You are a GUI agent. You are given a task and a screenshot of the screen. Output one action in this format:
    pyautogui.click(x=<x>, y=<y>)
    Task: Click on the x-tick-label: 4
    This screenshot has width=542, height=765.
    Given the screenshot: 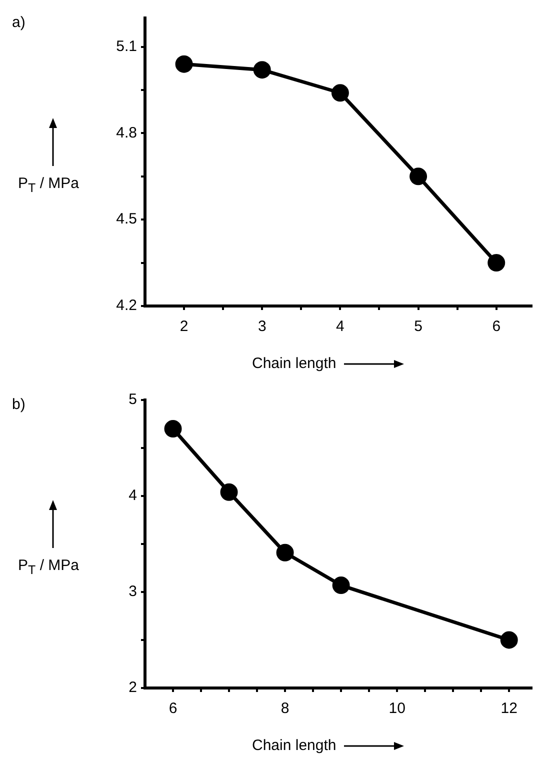 What is the action you would take?
    pyautogui.click(x=340, y=327)
    